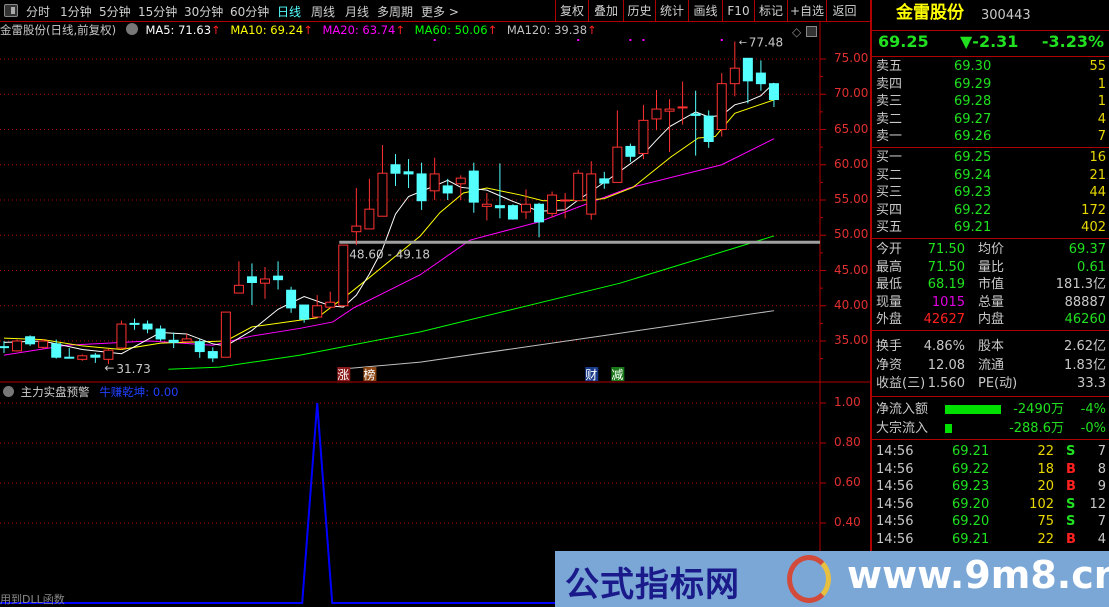  Describe the element at coordinates (551, 30) in the screenshot. I see `ma120-value: MA120: 39.38↑` at that location.